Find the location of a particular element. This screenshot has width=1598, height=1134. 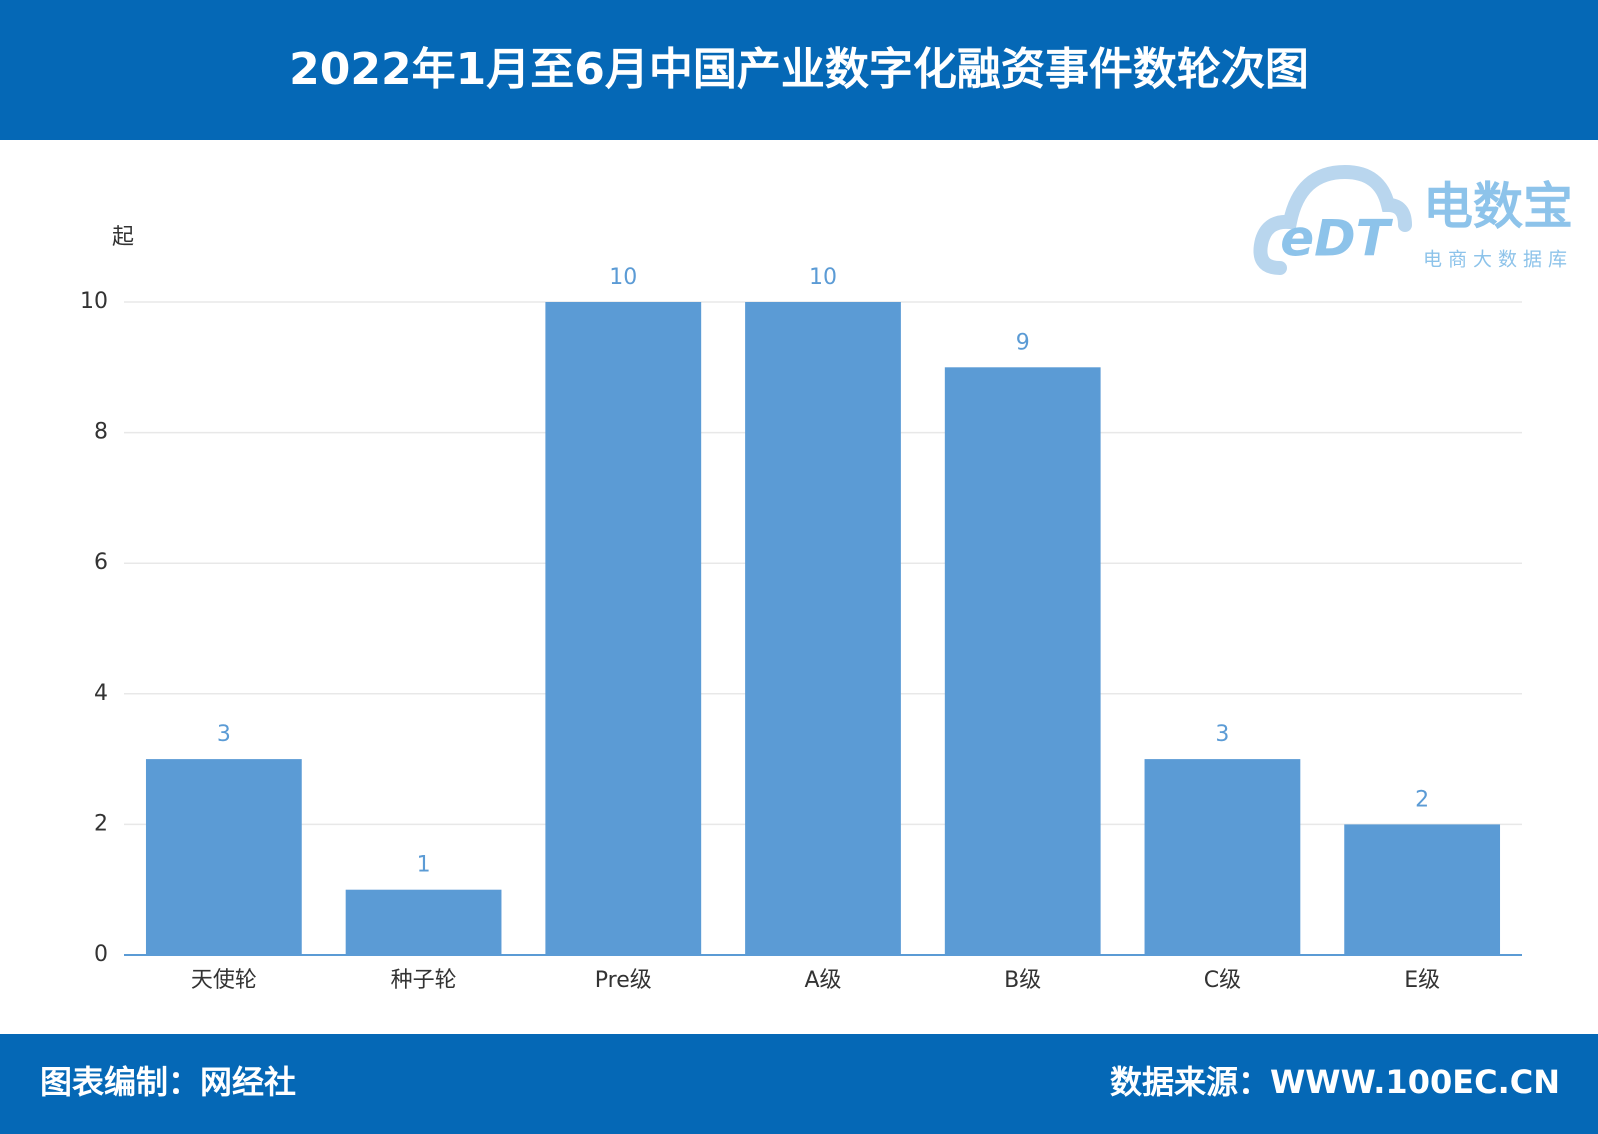

x-tick-label: 种子轮 is located at coordinates (424, 980).